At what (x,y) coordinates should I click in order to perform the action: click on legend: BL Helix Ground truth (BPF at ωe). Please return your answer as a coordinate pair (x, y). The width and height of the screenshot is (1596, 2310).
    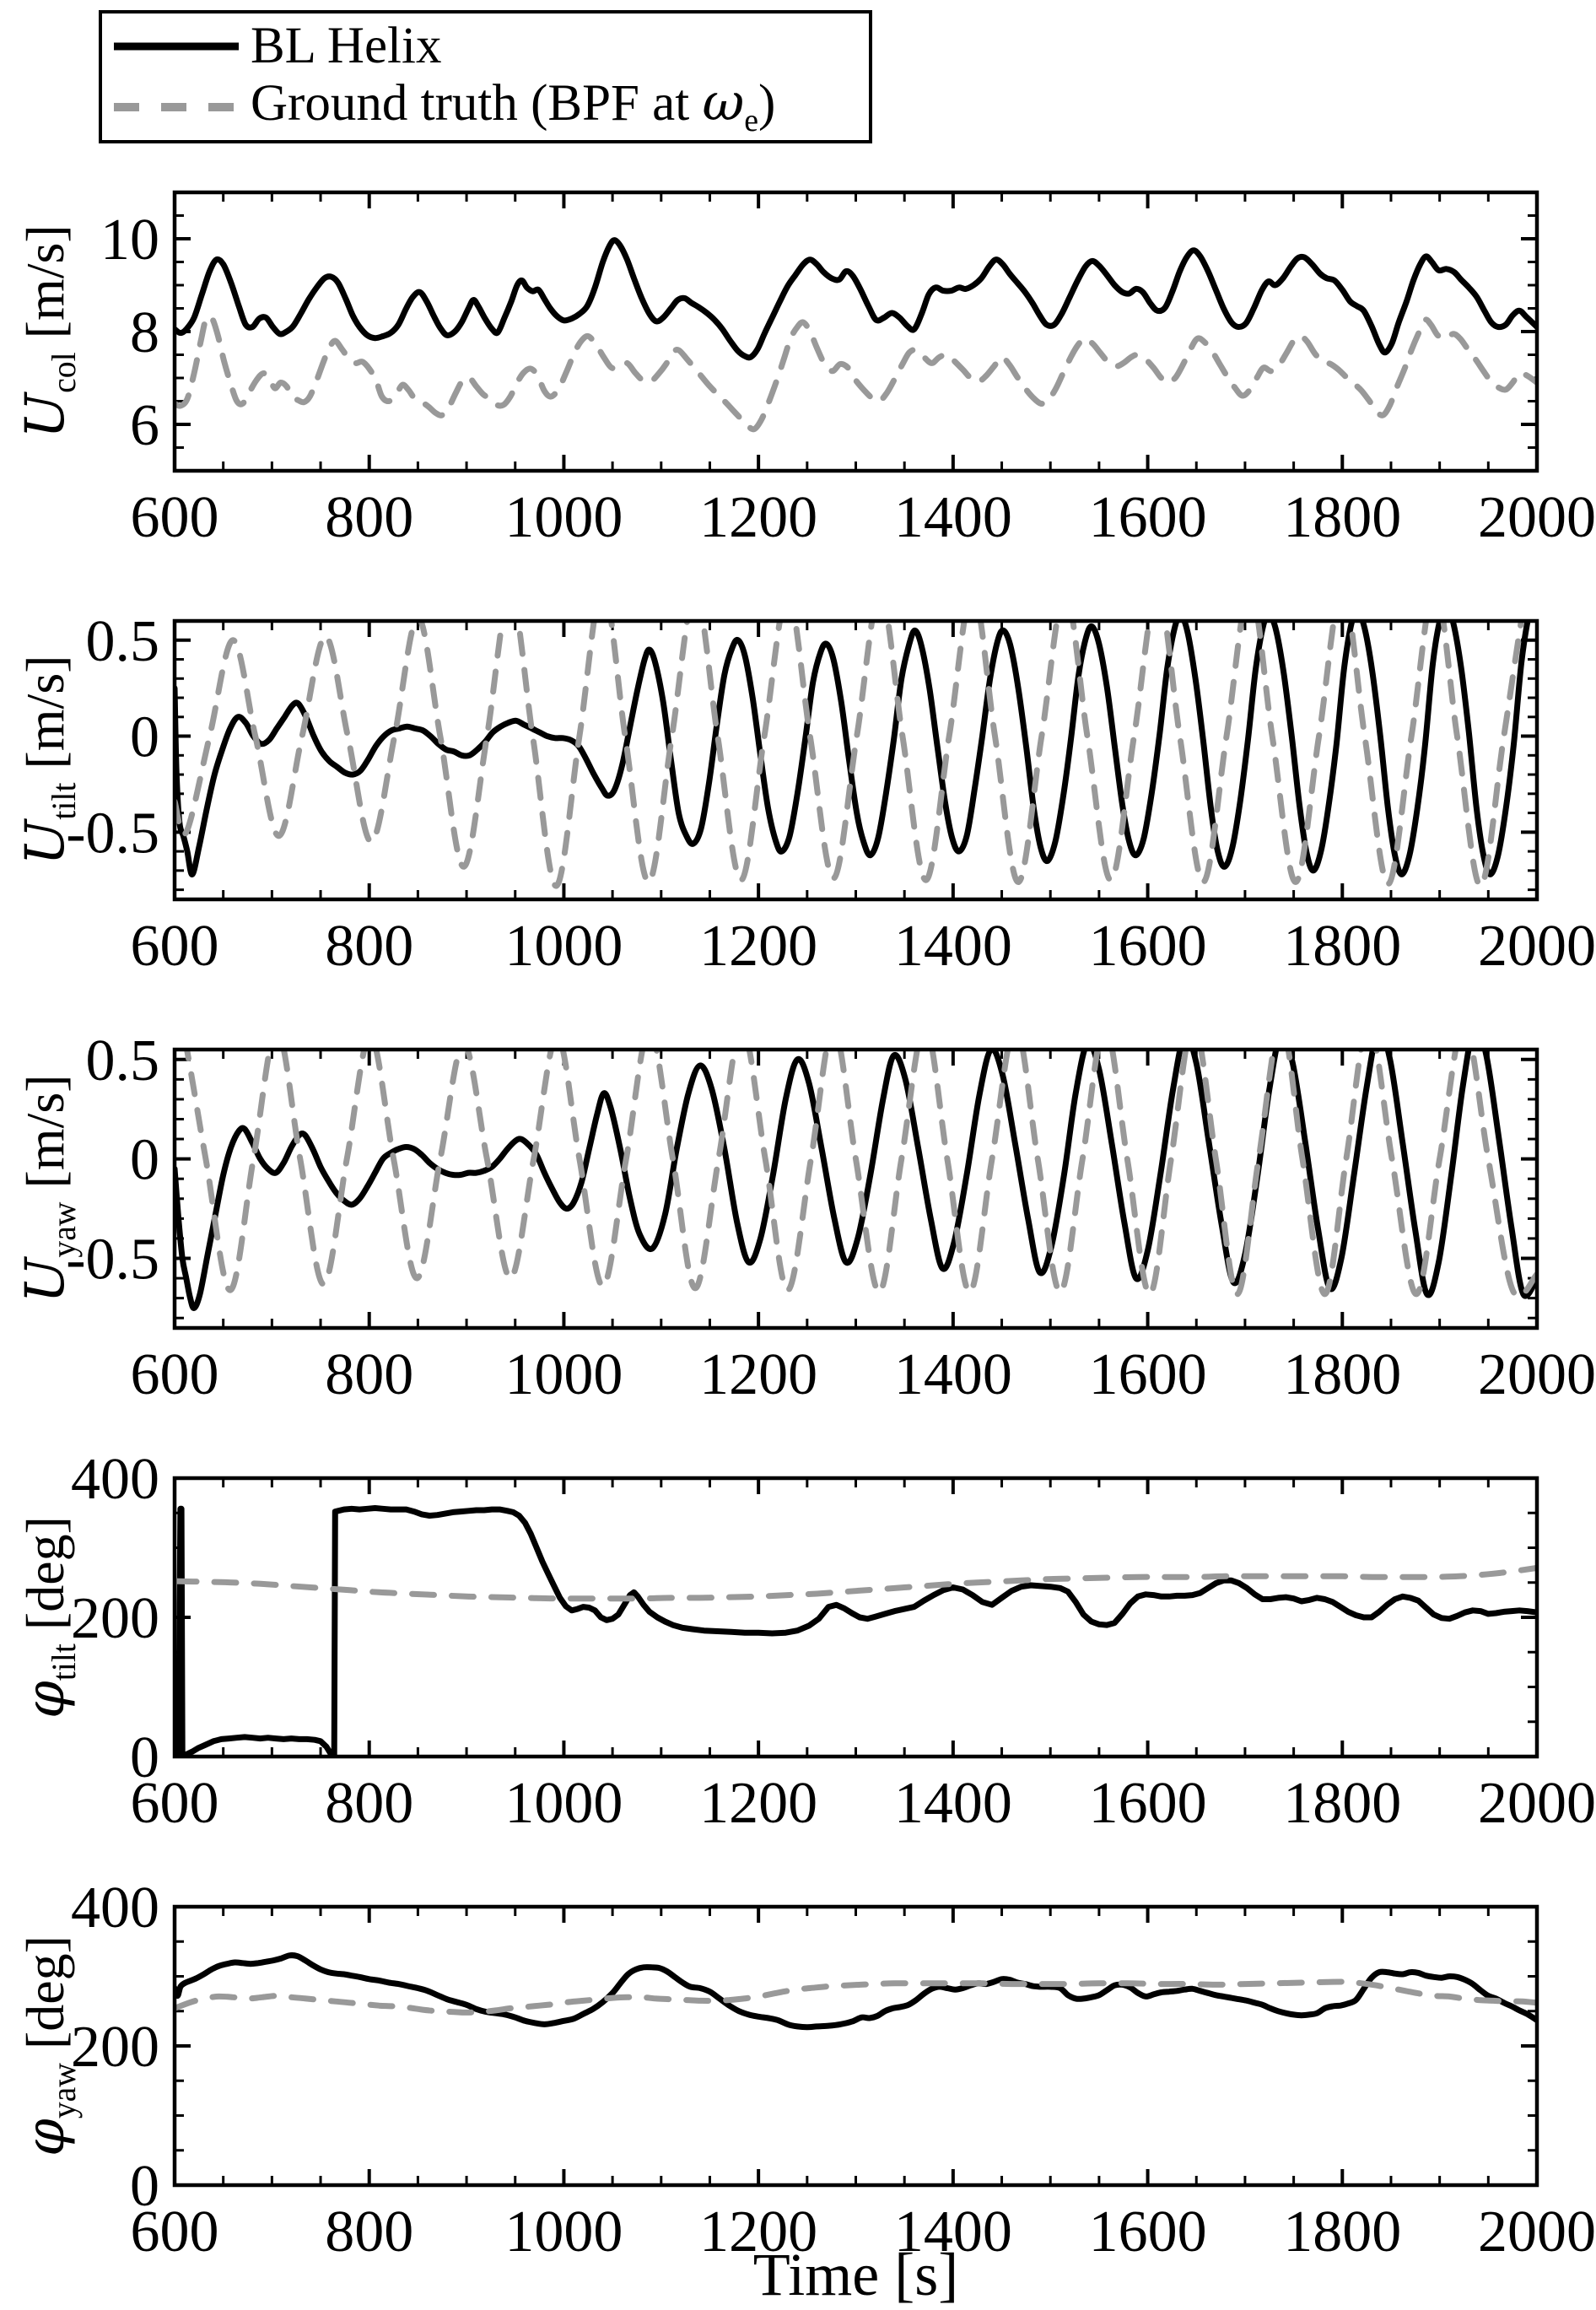
    Looking at the image, I should click on (486, 76).